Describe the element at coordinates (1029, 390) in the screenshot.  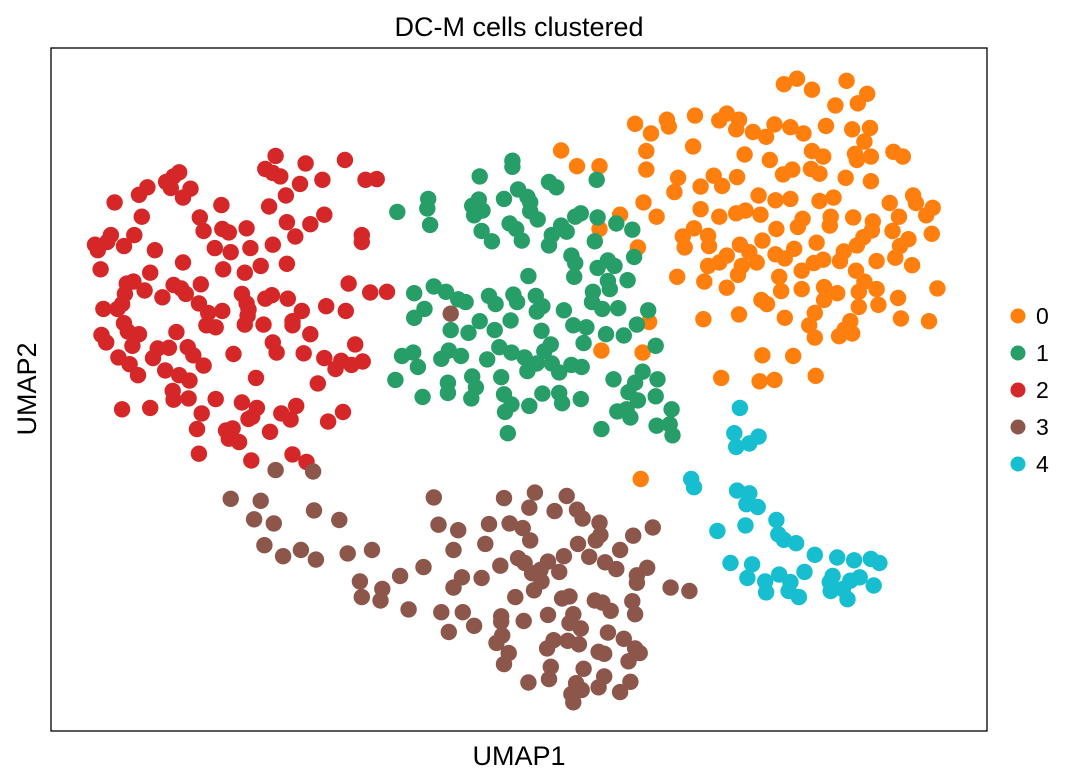
I see `legend: 0 1 2 3 4` at that location.